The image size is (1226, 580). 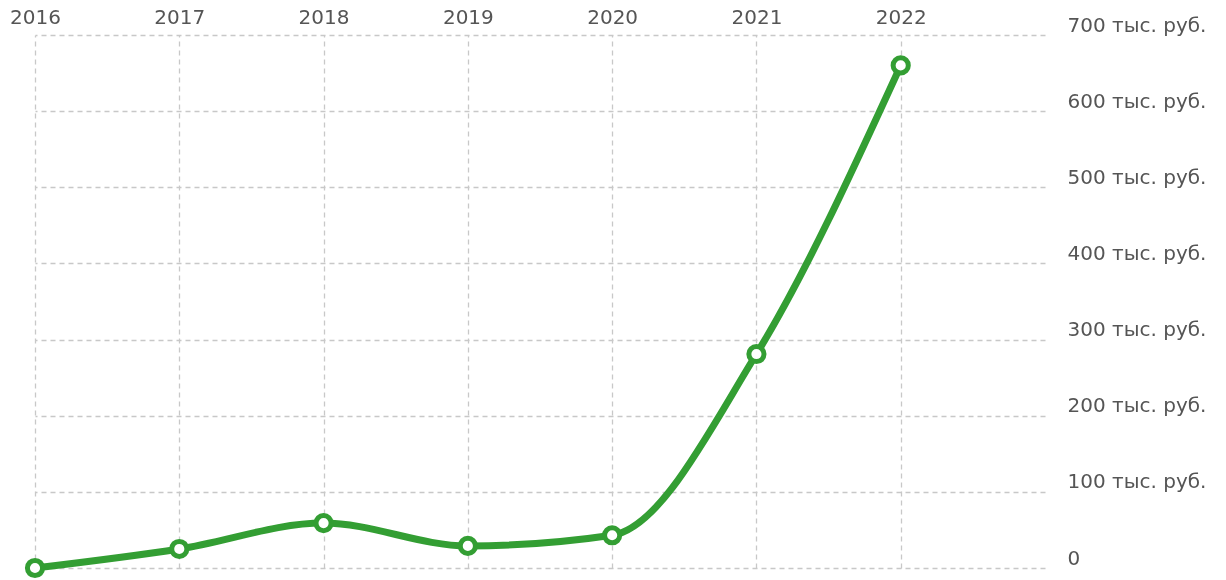 What do you see at coordinates (324, 16) in the screenshot?
I see `x-tick-label: 2018` at bounding box center [324, 16].